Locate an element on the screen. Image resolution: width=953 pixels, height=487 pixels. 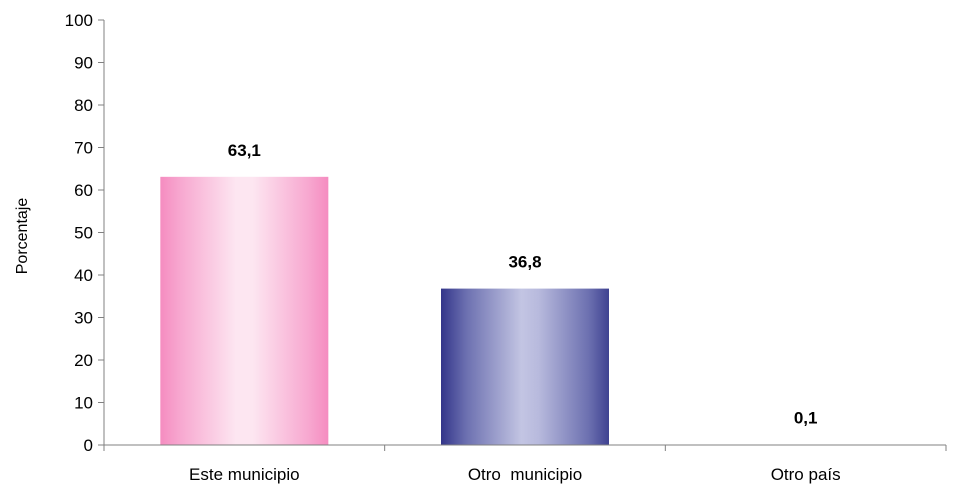
y-tick-label: 60 is located at coordinates (83, 190).